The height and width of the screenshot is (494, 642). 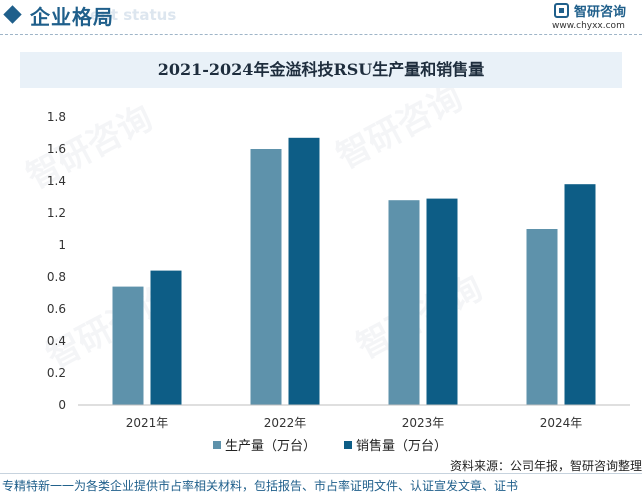 I want to click on y-tick-label: 0.4, so click(x=56, y=341).